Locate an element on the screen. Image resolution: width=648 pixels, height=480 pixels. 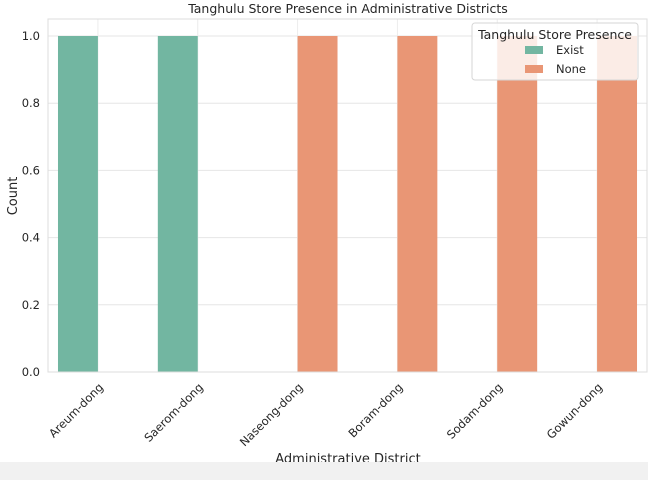
legend-label-none: None is located at coordinates (571, 69).